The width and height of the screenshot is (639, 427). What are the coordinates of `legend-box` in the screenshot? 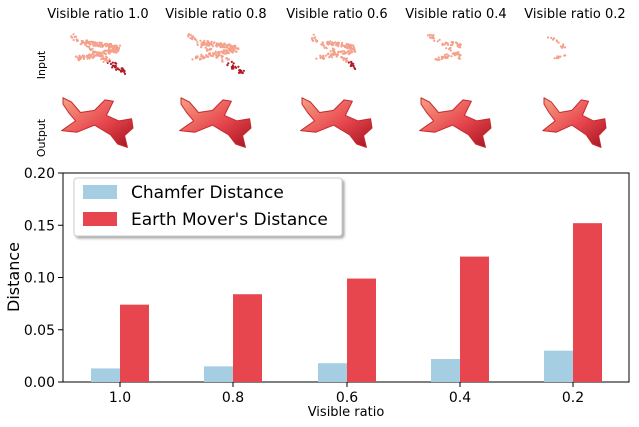 It's located at (208, 207).